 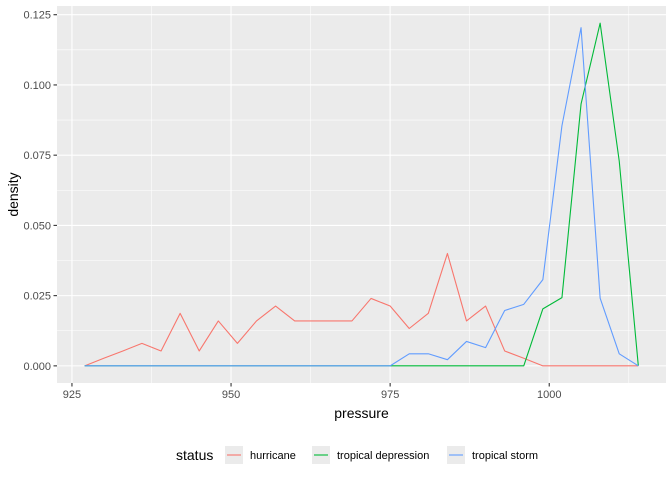 I want to click on x-axis-ticks: 925 950 975 1000, so click(x=312, y=392).